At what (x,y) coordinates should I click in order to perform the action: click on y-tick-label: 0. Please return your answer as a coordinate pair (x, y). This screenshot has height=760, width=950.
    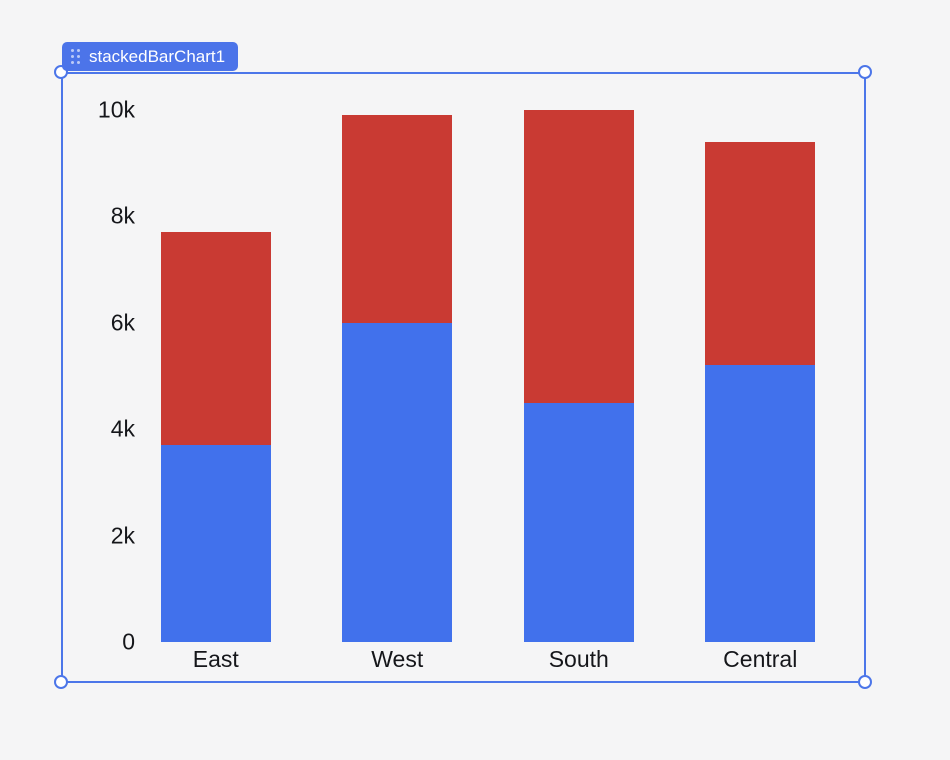
    Looking at the image, I should click on (128, 641).